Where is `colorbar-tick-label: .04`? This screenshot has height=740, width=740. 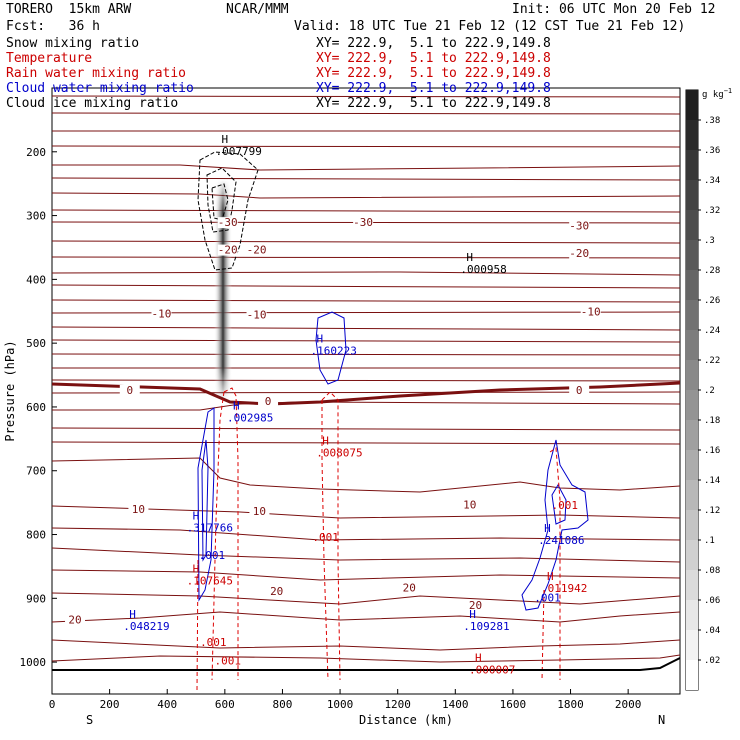
colorbar-tick-label: .04 is located at coordinates (712, 631).